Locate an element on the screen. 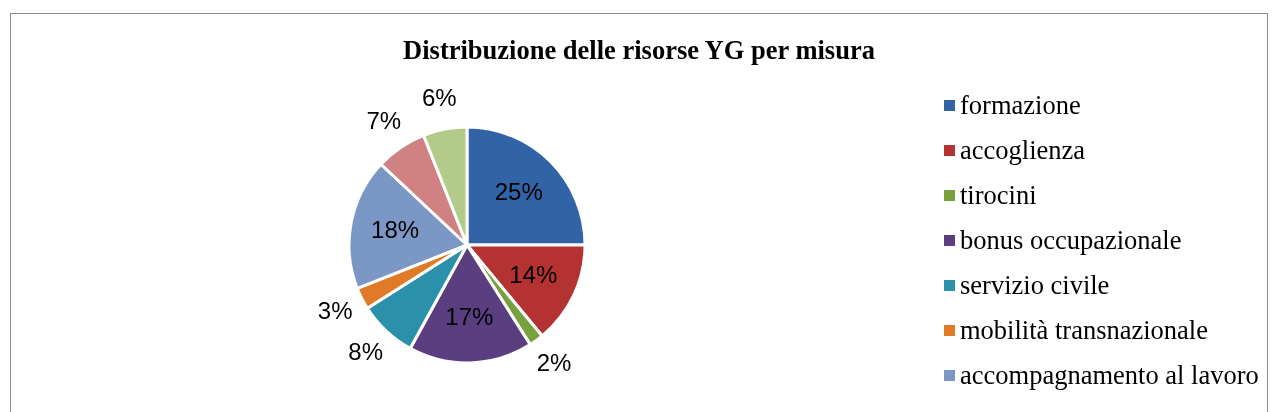  legend-label: mobilità transnazionale is located at coordinates (1084, 330).